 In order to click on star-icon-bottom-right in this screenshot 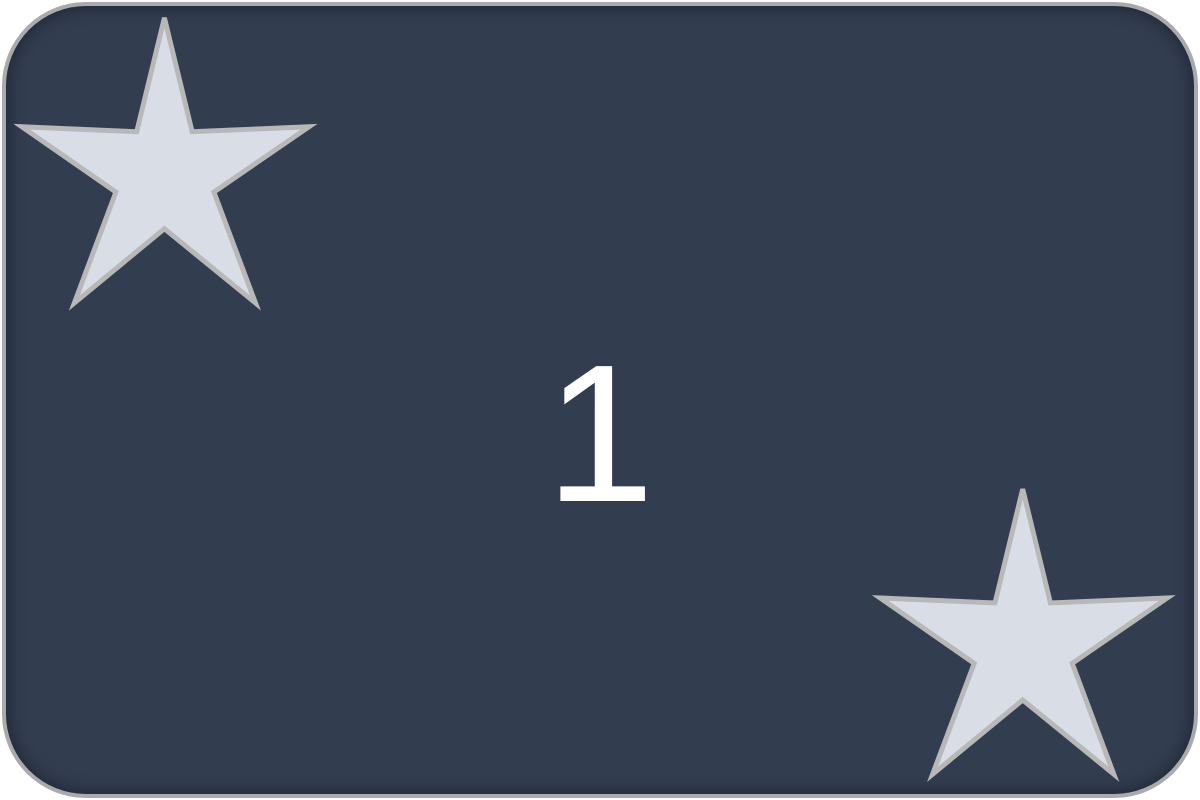, I will do `click(1023, 635)`.